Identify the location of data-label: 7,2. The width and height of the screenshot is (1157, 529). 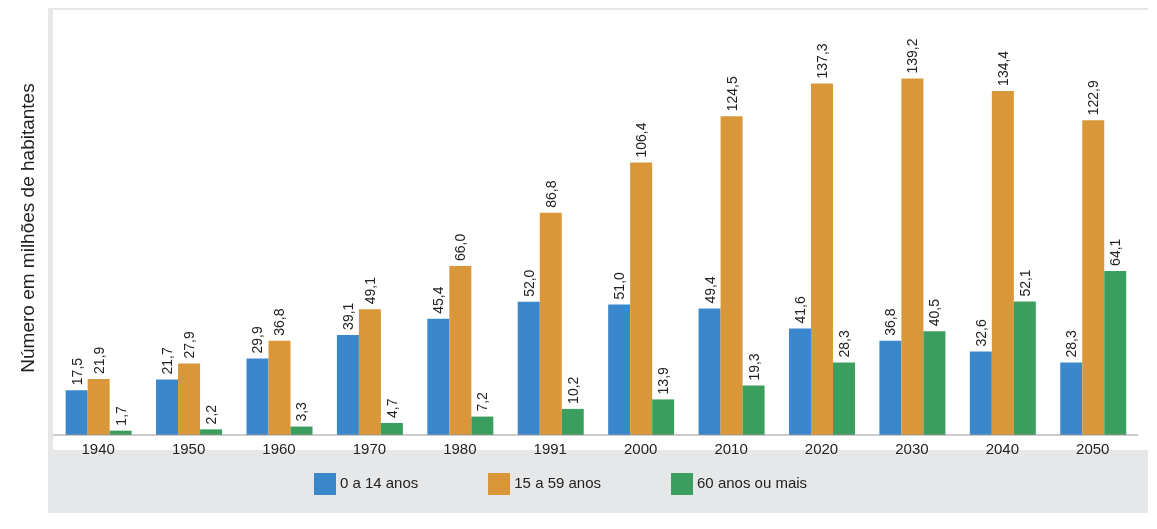
(482, 401).